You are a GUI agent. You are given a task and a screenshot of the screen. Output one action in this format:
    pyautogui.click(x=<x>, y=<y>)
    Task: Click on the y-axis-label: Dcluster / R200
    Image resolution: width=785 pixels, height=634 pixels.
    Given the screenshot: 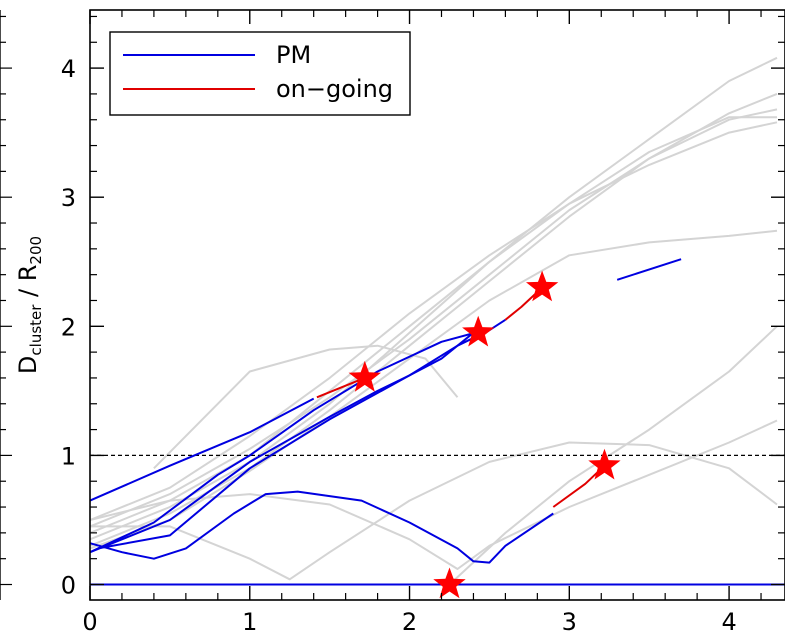 What is the action you would take?
    pyautogui.click(x=29, y=305)
    